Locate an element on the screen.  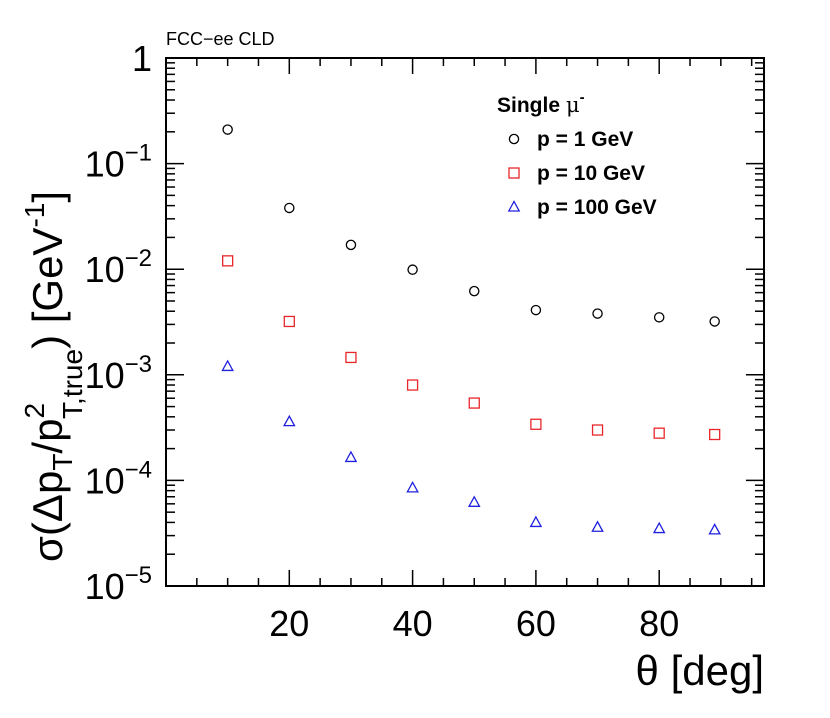
y-tick-label: 10⁻⁴ is located at coordinates (118, 478).